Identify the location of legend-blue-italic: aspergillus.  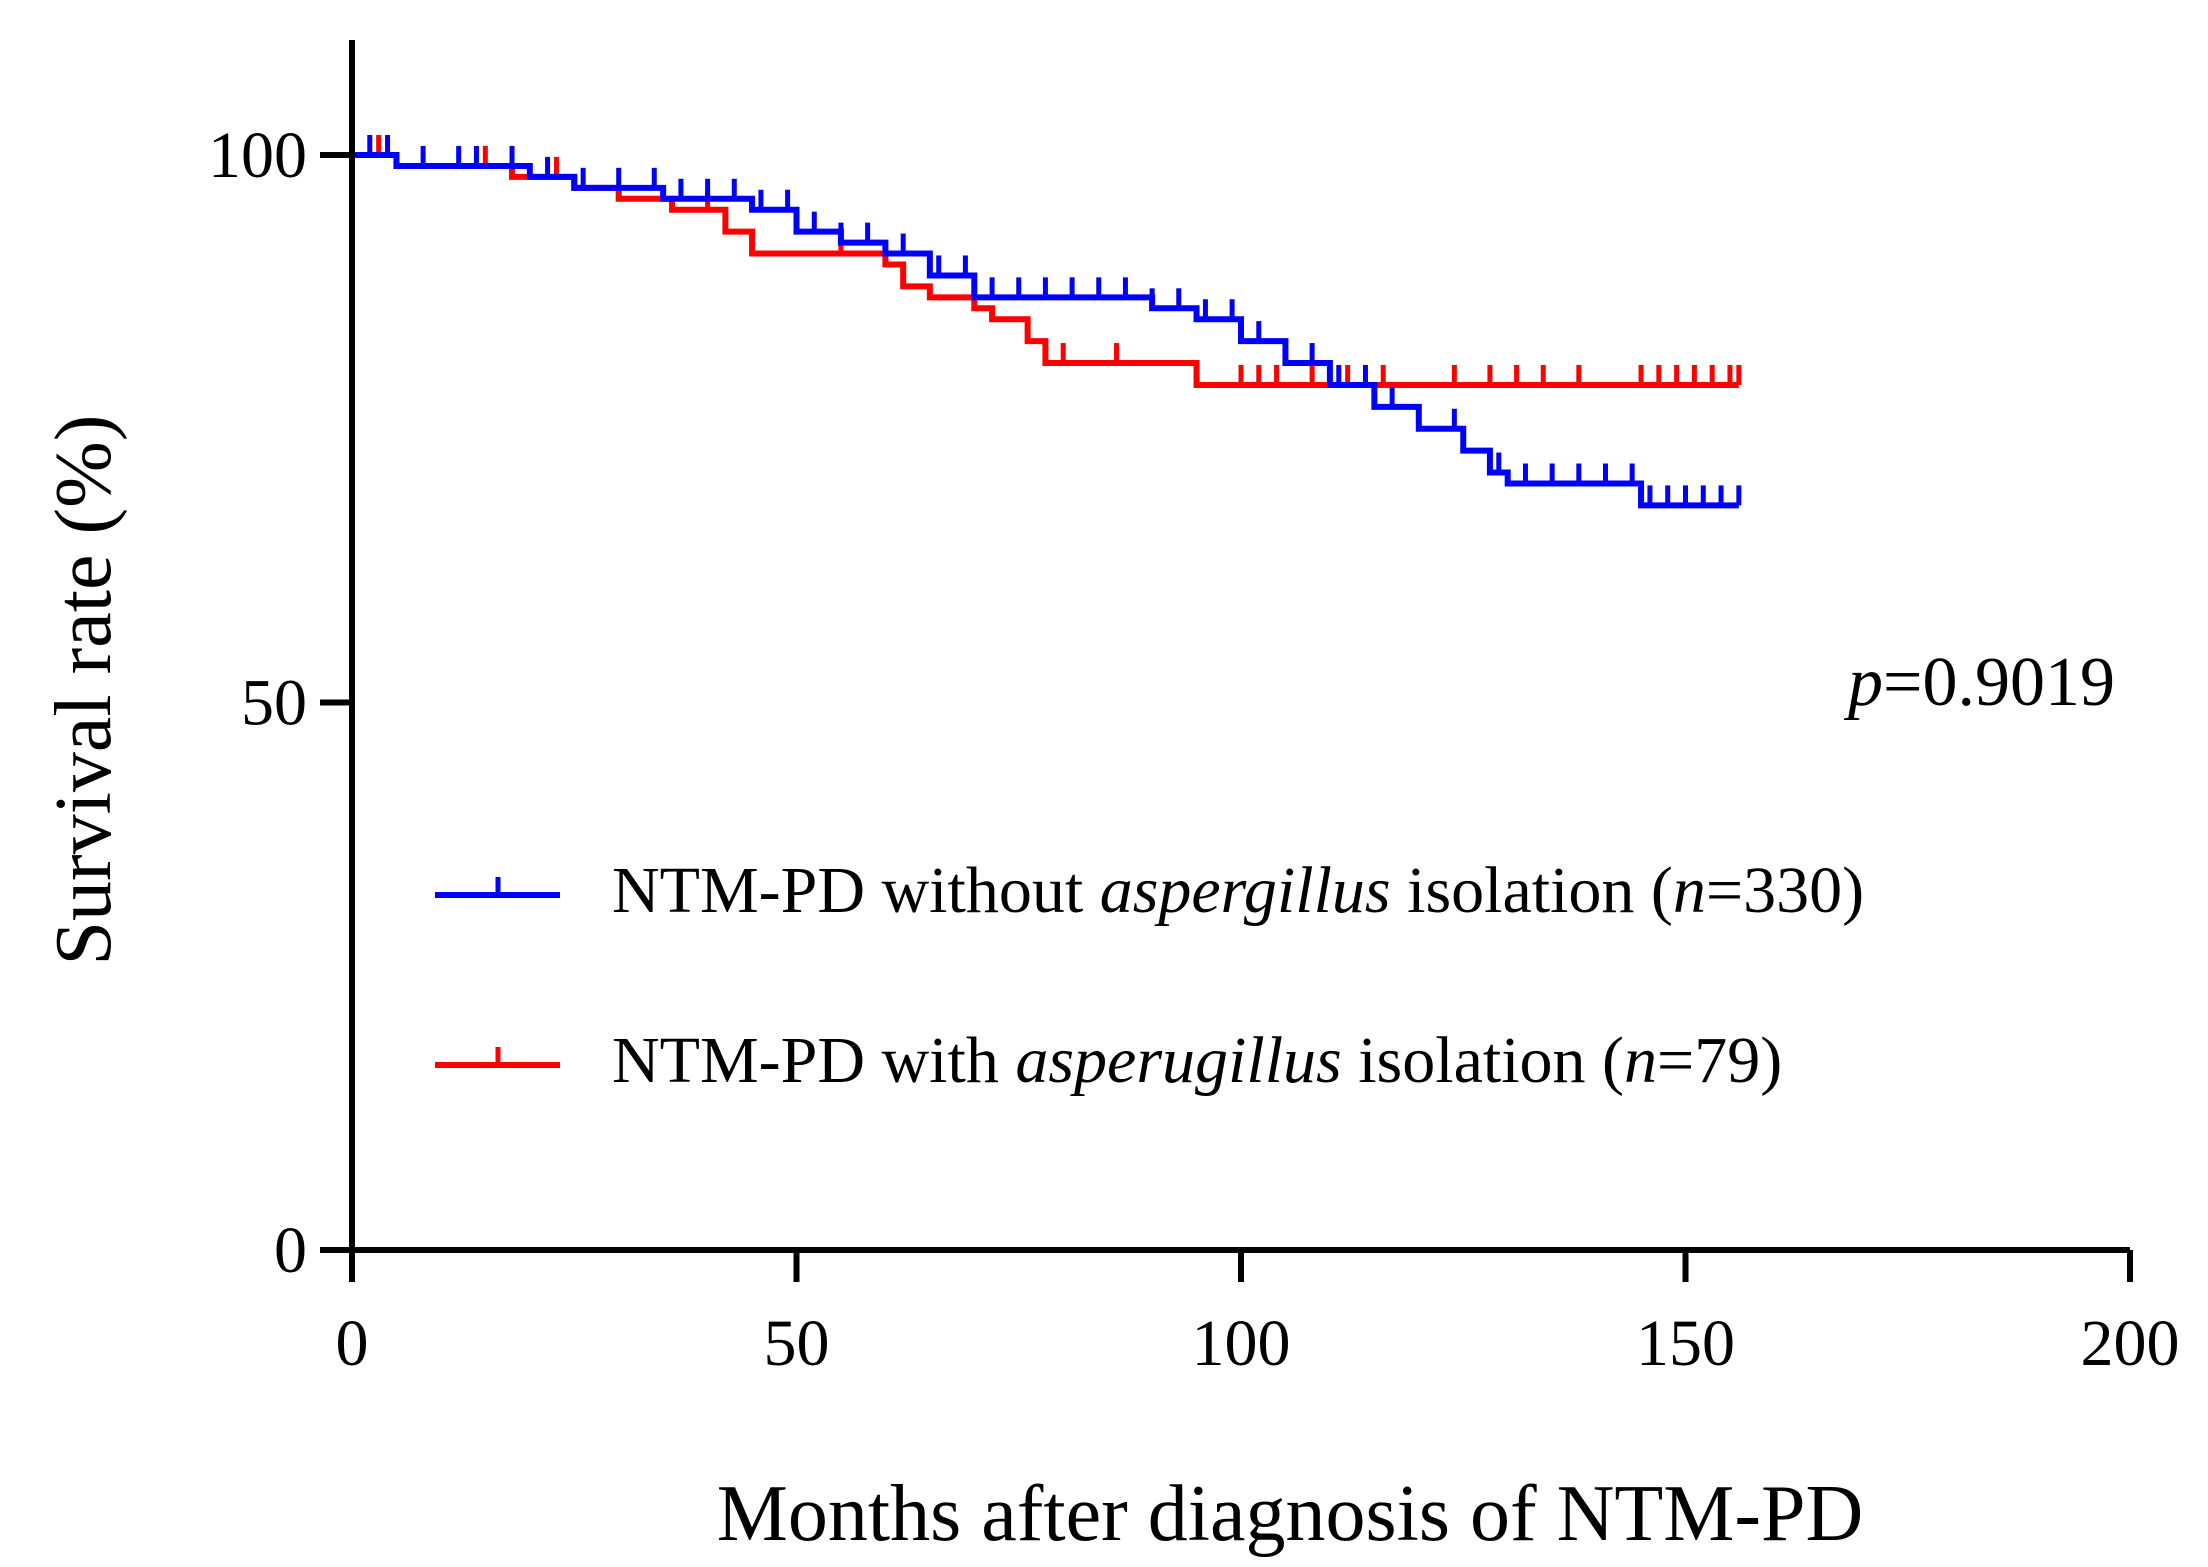
(1245, 890).